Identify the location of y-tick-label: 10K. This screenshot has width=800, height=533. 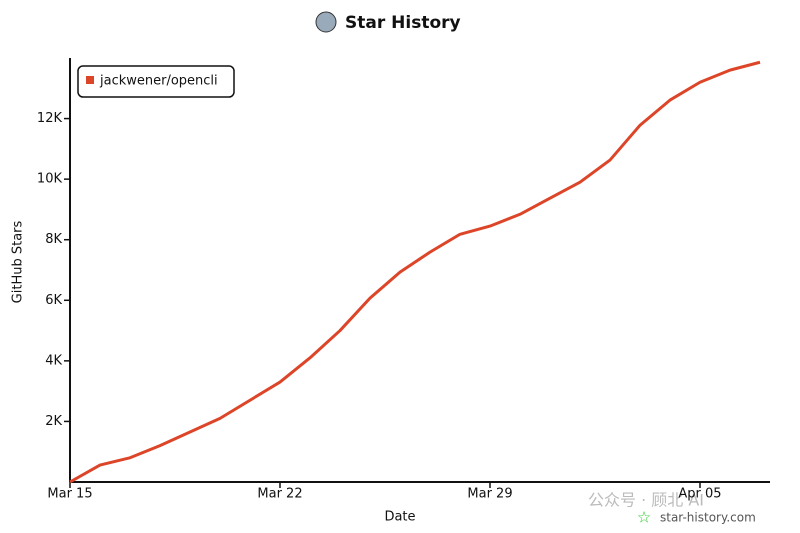
(50, 179).